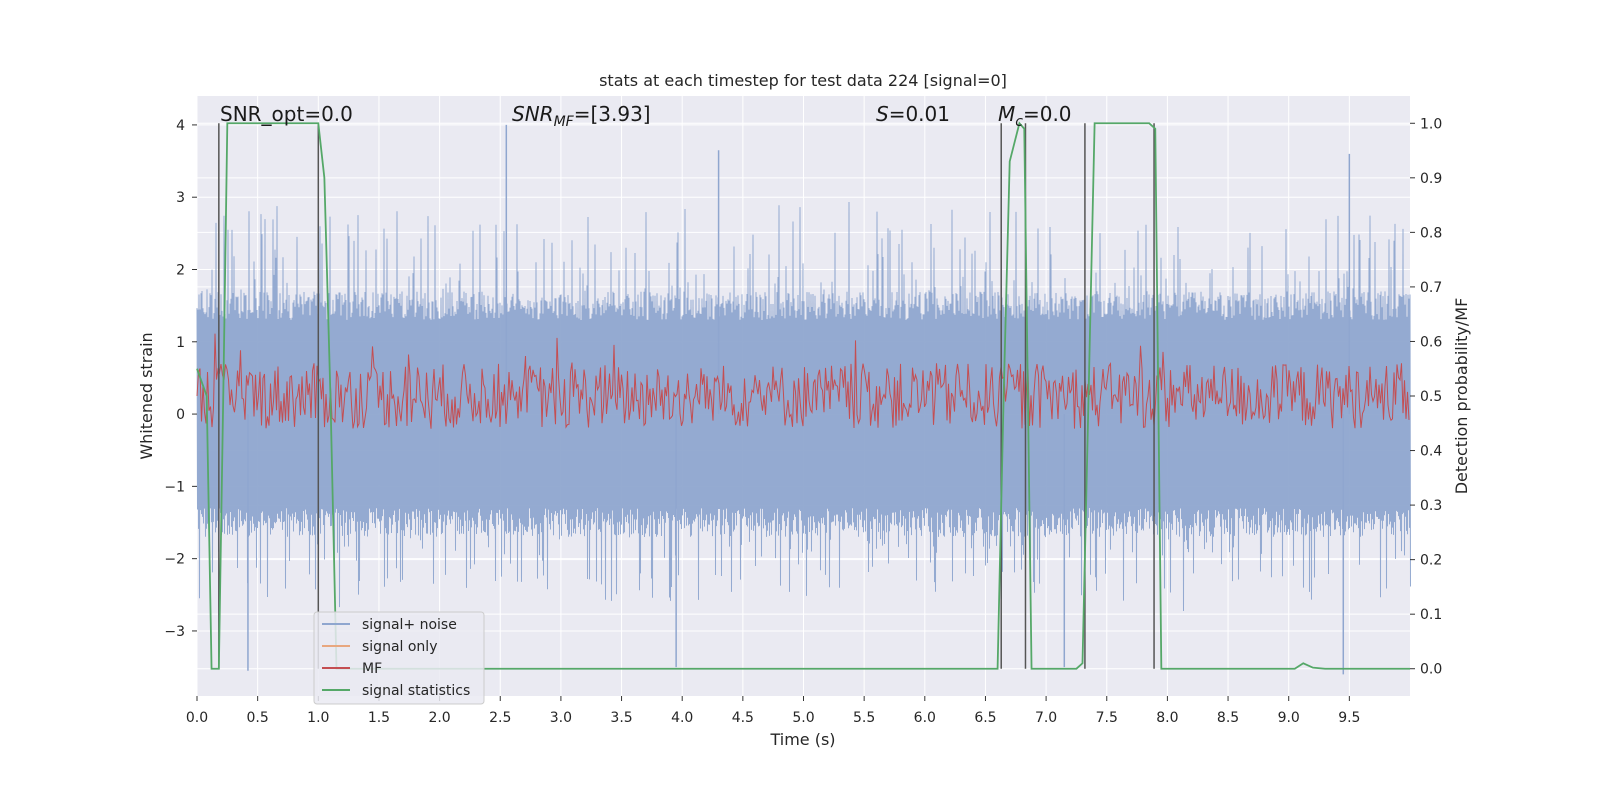  I want to click on y-axis-right-label: Detection probability/MF, so click(1461, 396).